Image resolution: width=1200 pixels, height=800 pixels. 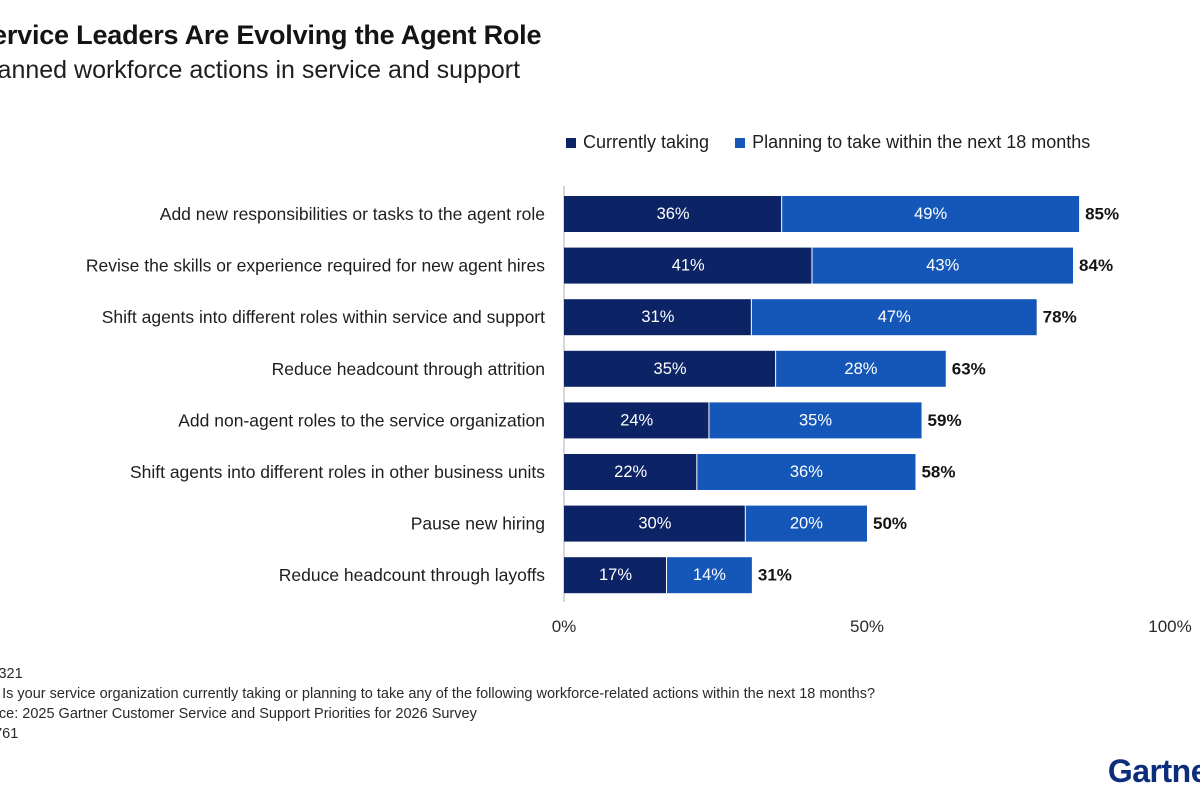 What do you see at coordinates (890, 523) in the screenshot?
I see `total-label: 50%` at bounding box center [890, 523].